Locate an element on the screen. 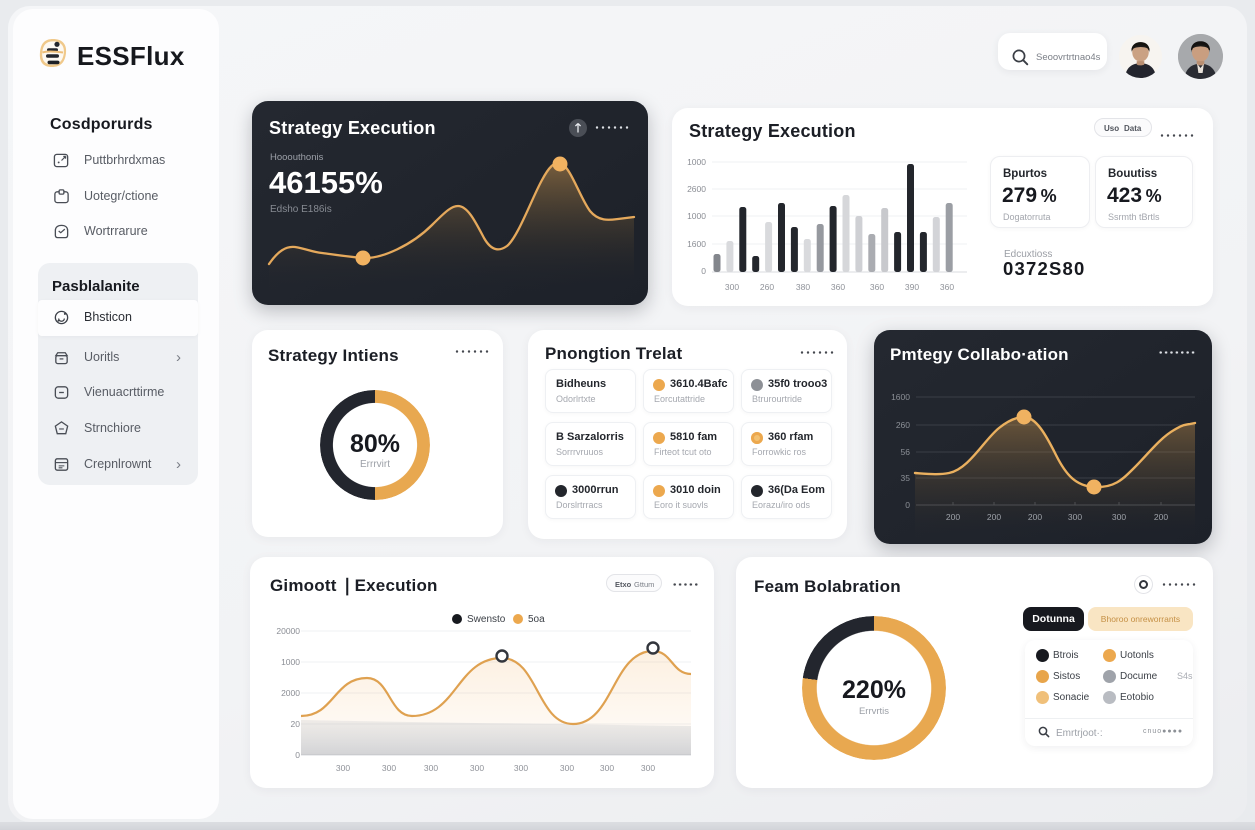 Image resolution: width=1255 pixels, height=830 pixels. svg-text: 35 is located at coordinates (906, 478).